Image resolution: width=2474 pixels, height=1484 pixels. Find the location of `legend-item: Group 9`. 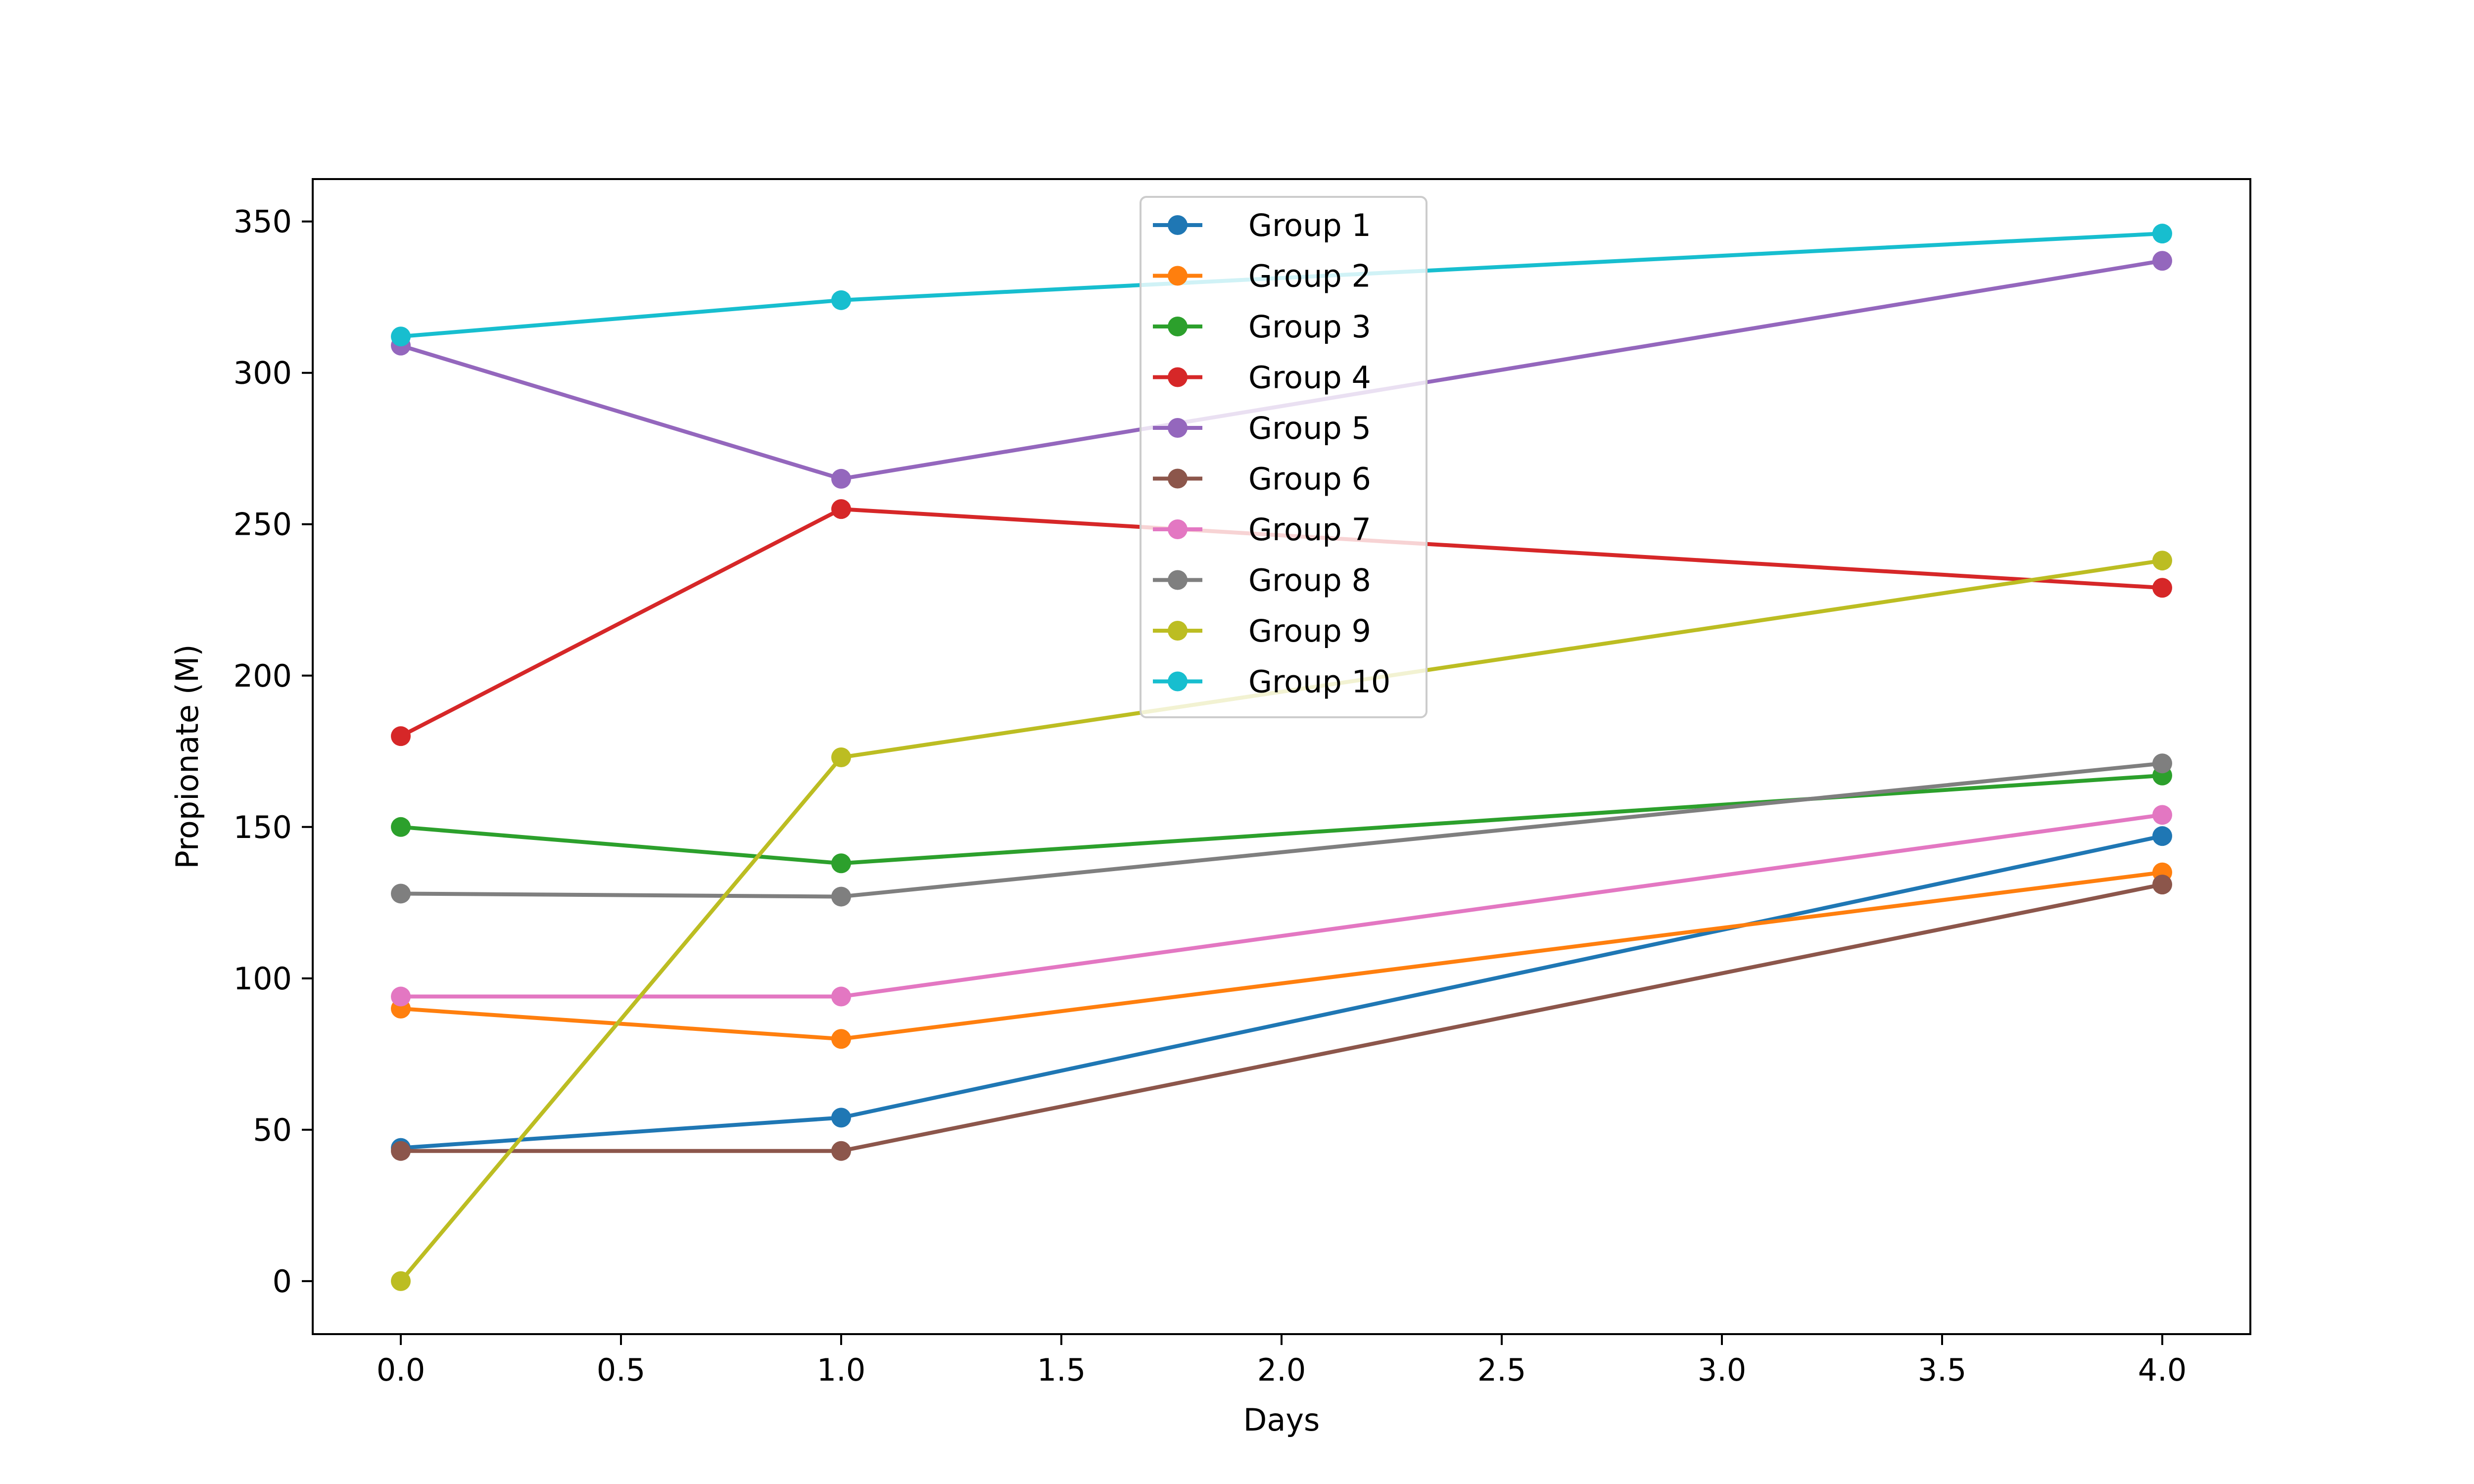

legend-item: Group 9 is located at coordinates (1262, 631).